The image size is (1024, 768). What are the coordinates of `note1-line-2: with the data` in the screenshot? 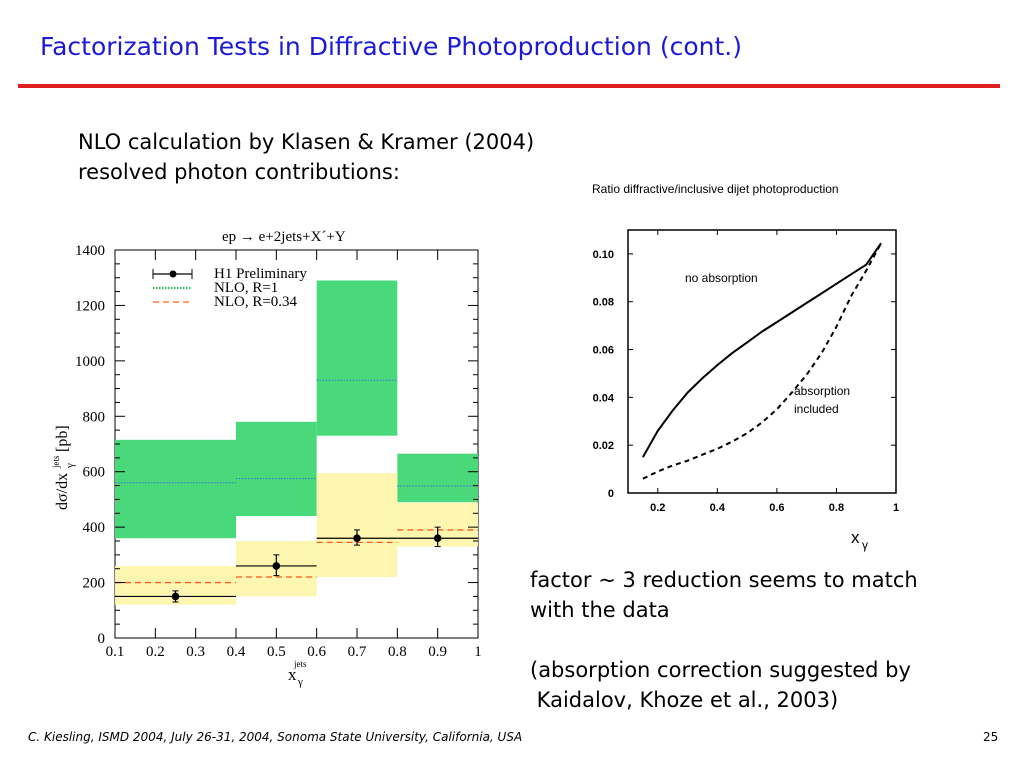 It's located at (600, 610).